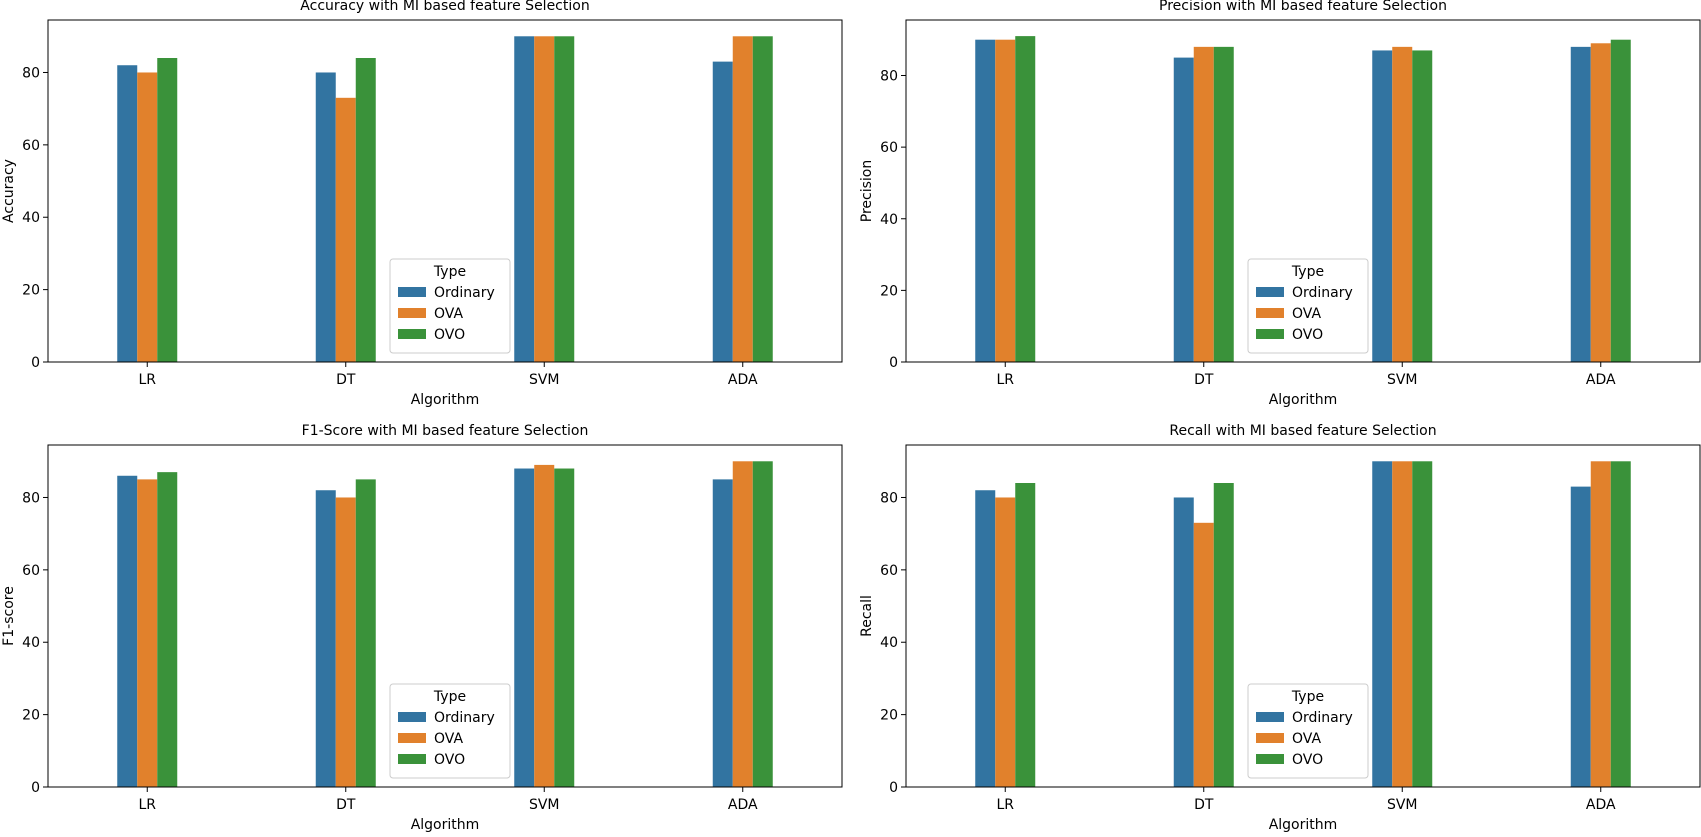 Image resolution: width=1701 pixels, height=837 pixels. What do you see at coordinates (127, 631) in the screenshot?
I see `bar-ordinary-lr` at bounding box center [127, 631].